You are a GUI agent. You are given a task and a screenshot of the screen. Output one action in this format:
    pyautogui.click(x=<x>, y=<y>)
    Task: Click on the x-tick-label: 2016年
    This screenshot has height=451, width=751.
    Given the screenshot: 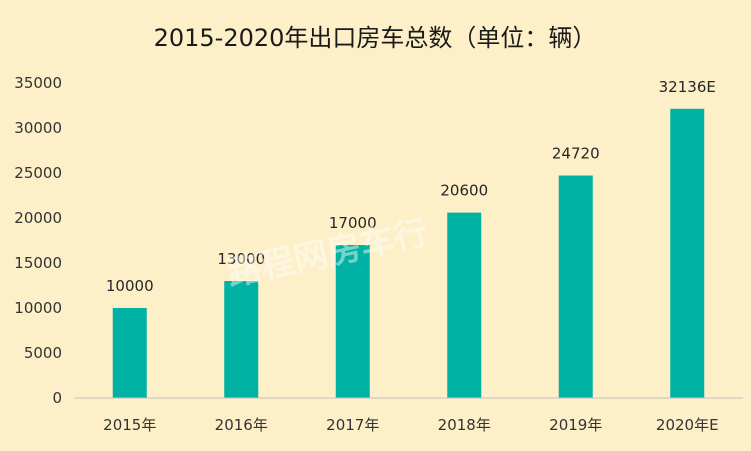 What is the action you would take?
    pyautogui.click(x=241, y=425)
    